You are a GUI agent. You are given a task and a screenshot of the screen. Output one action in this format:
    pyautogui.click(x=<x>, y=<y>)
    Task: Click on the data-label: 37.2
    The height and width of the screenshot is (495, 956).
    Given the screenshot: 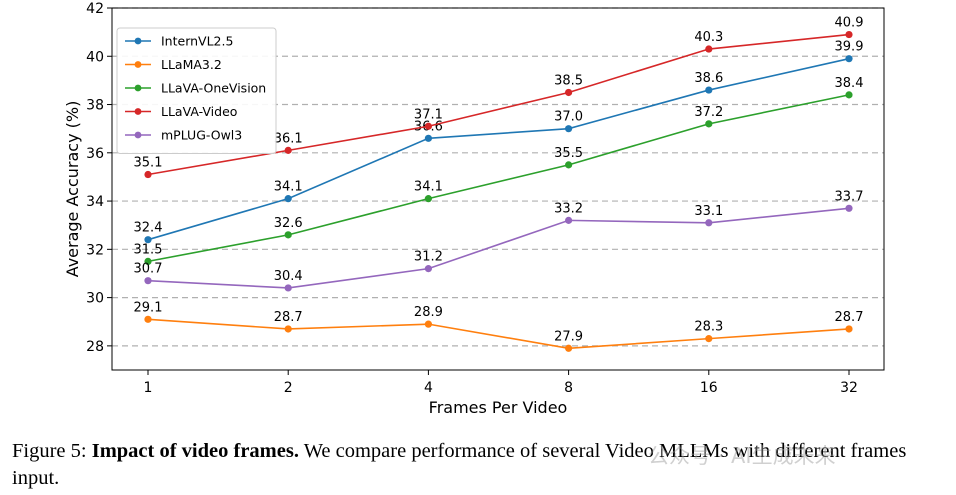 What is the action you would take?
    pyautogui.click(x=708, y=112)
    